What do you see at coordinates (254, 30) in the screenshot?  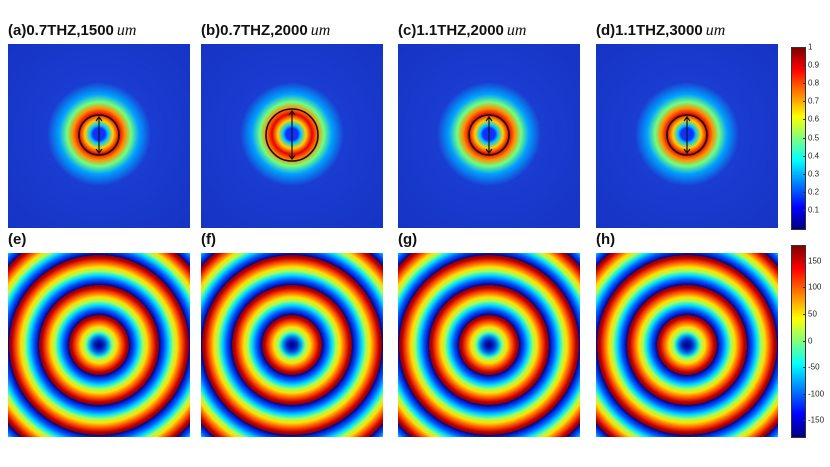 I see `panel-title: (b)0.7THZ,2000` at bounding box center [254, 30].